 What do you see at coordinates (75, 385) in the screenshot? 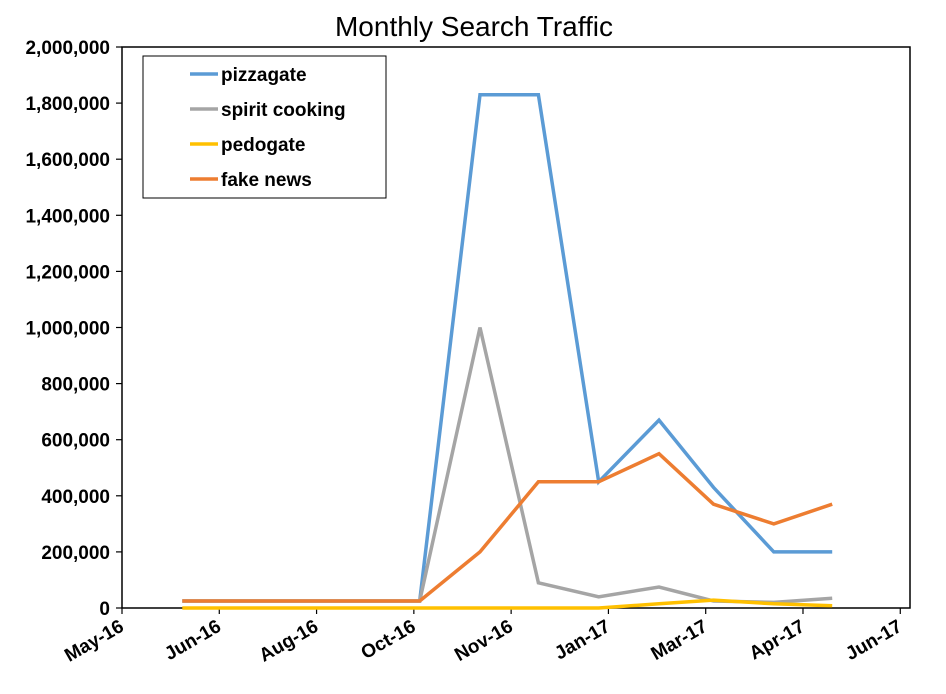
I see `y-tick-label: 800,000` at bounding box center [75, 385].